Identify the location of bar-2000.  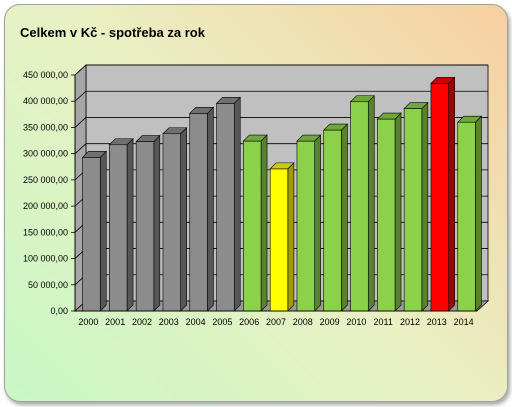
(91, 234).